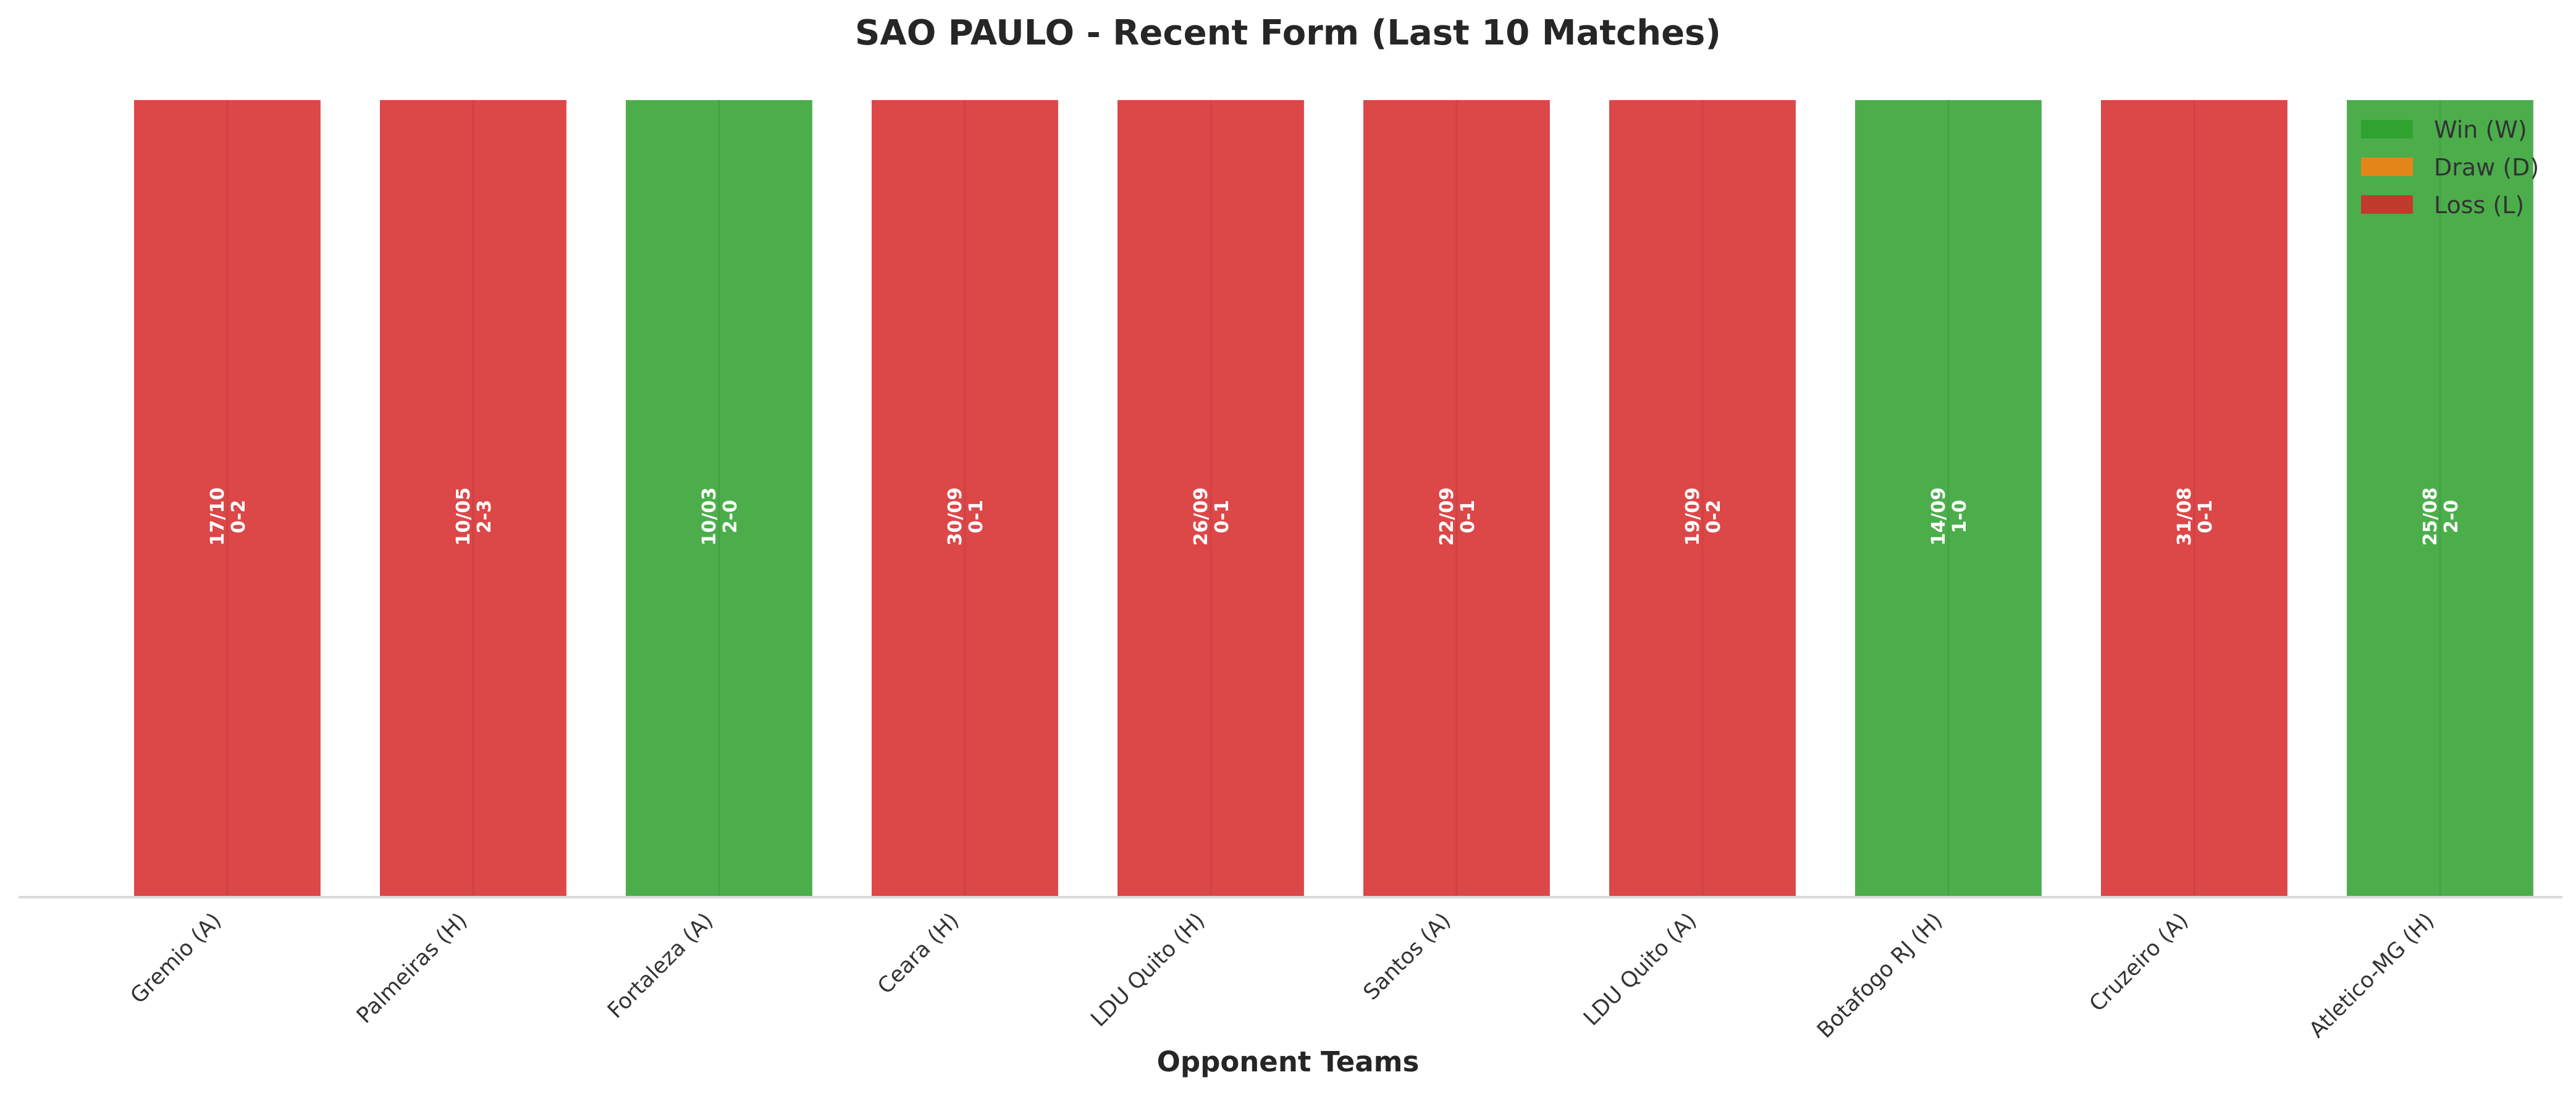  What do you see at coordinates (1447, 516) in the screenshot?
I see `bar-date-label: 22/09` at bounding box center [1447, 516].